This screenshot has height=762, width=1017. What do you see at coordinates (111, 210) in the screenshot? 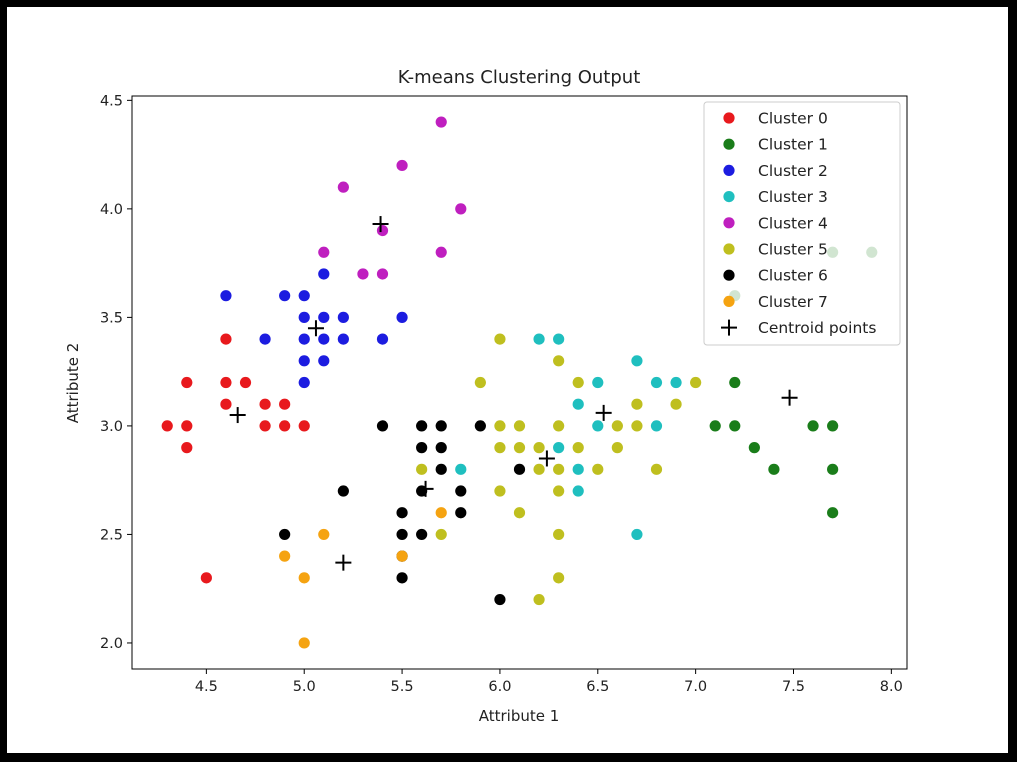
I see `y-tick-label: 4.0` at bounding box center [111, 210].